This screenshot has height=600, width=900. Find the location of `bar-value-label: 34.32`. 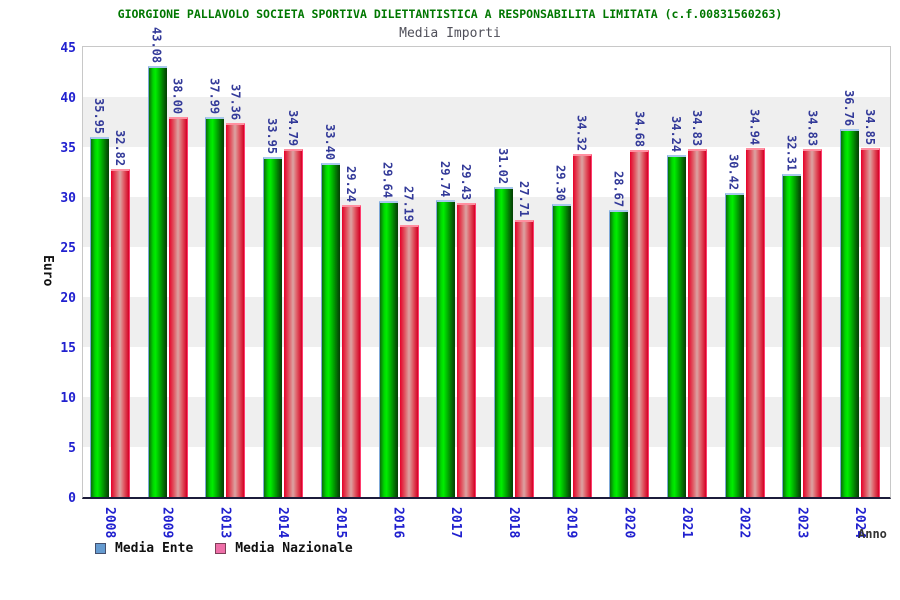

bar-value-label: 34.32 is located at coordinates (581, 132).